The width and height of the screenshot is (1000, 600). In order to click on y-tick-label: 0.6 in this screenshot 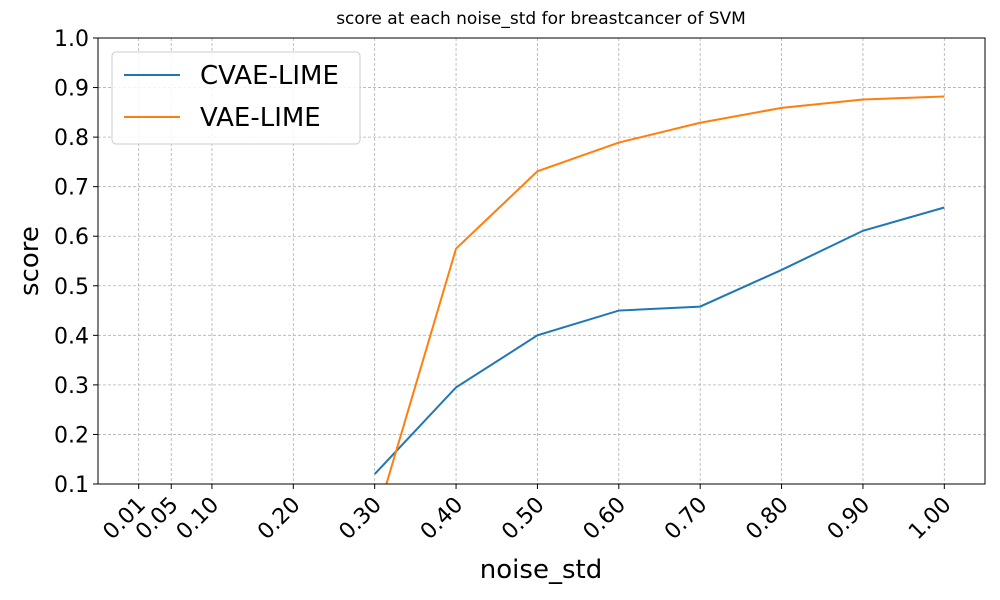, I will do `click(71, 237)`.